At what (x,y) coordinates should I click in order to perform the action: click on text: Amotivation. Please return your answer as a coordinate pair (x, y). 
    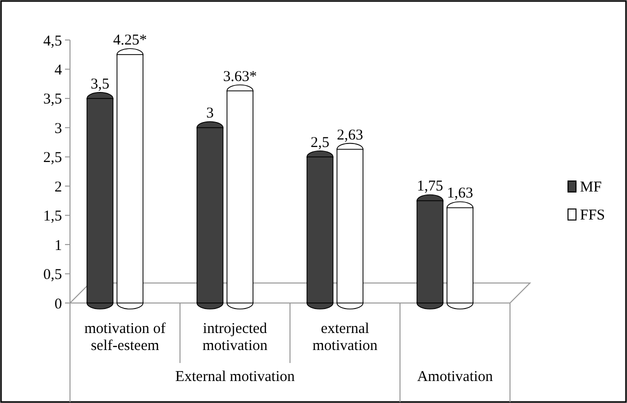
    Looking at the image, I should click on (455, 377).